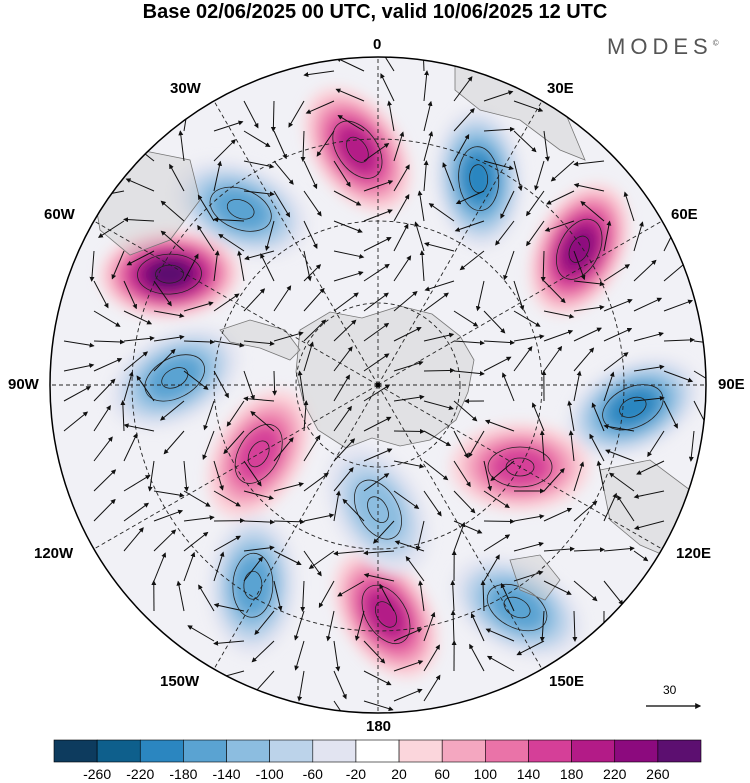 The width and height of the screenshot is (750, 783). Describe the element at coordinates (23, 384) in the screenshot. I see `lon-label-90w: 90W` at that location.